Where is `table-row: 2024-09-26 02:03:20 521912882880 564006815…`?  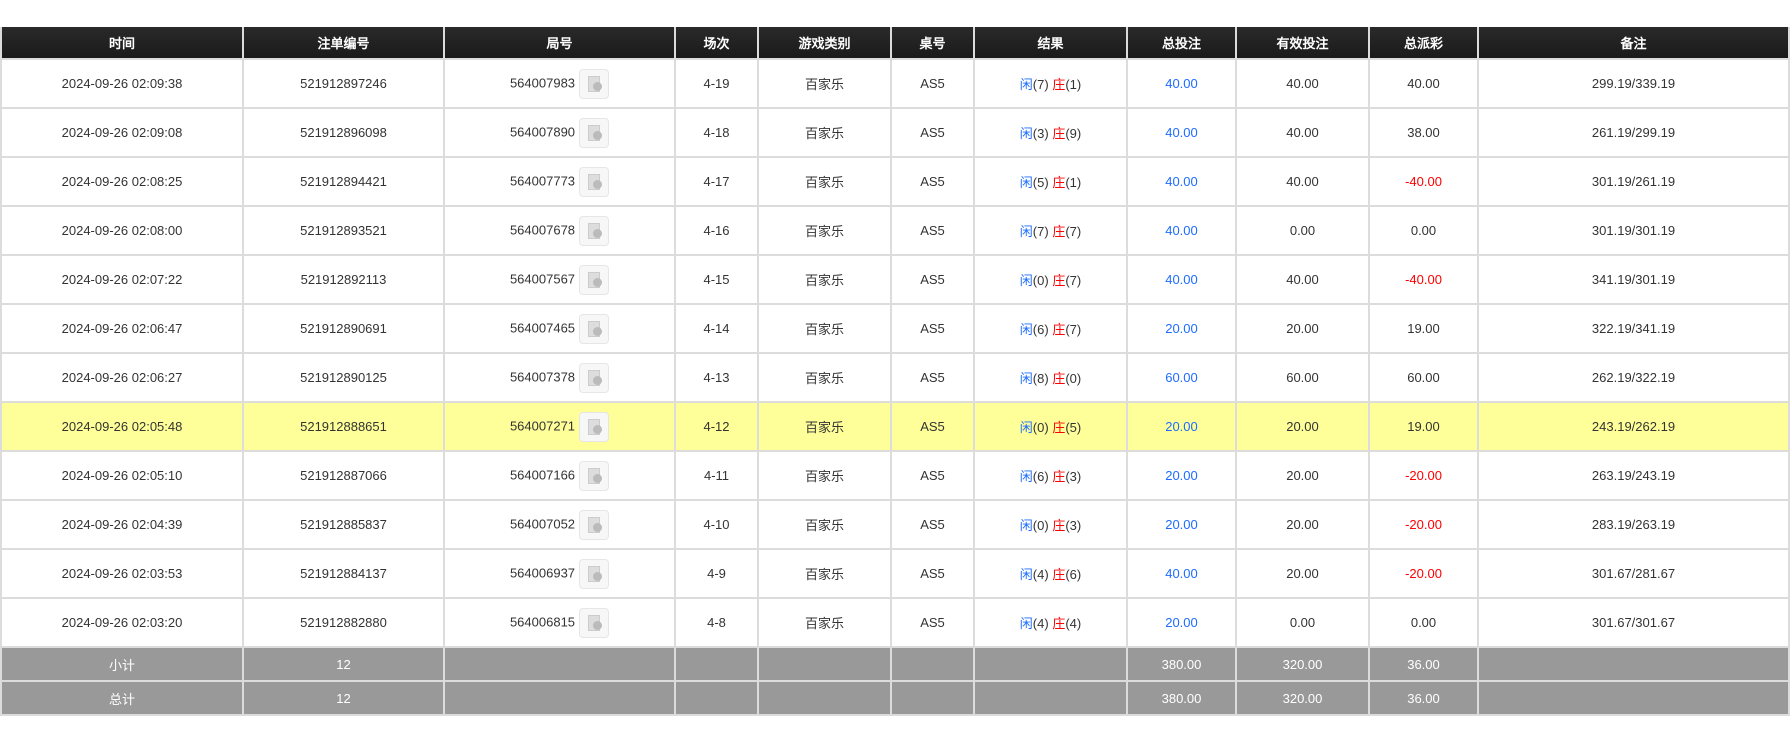
table-row: 2024-09-26 02:03:20 521912882880 564006815… is located at coordinates (895, 622).